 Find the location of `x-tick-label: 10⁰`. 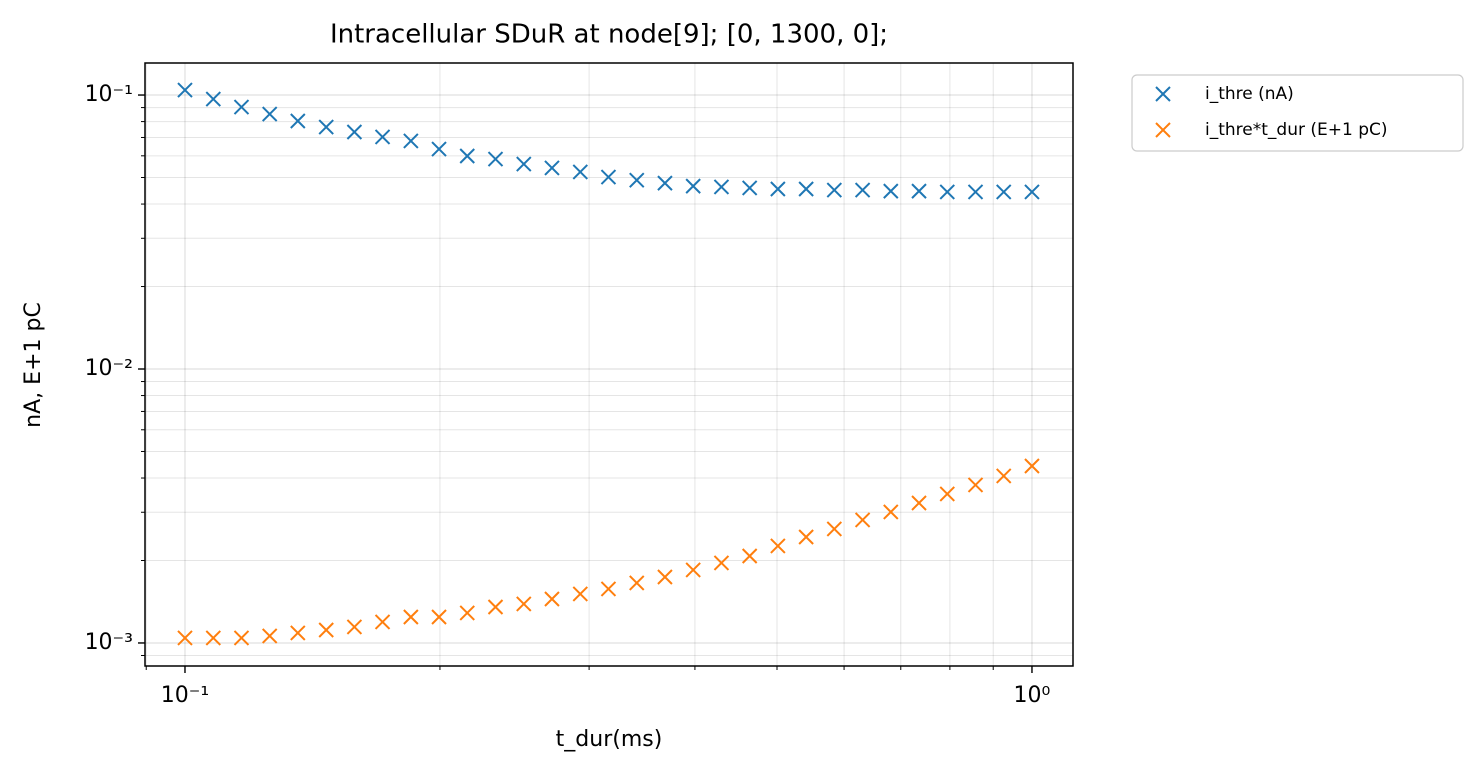

x-tick-label: 10⁰ is located at coordinates (1032, 695).